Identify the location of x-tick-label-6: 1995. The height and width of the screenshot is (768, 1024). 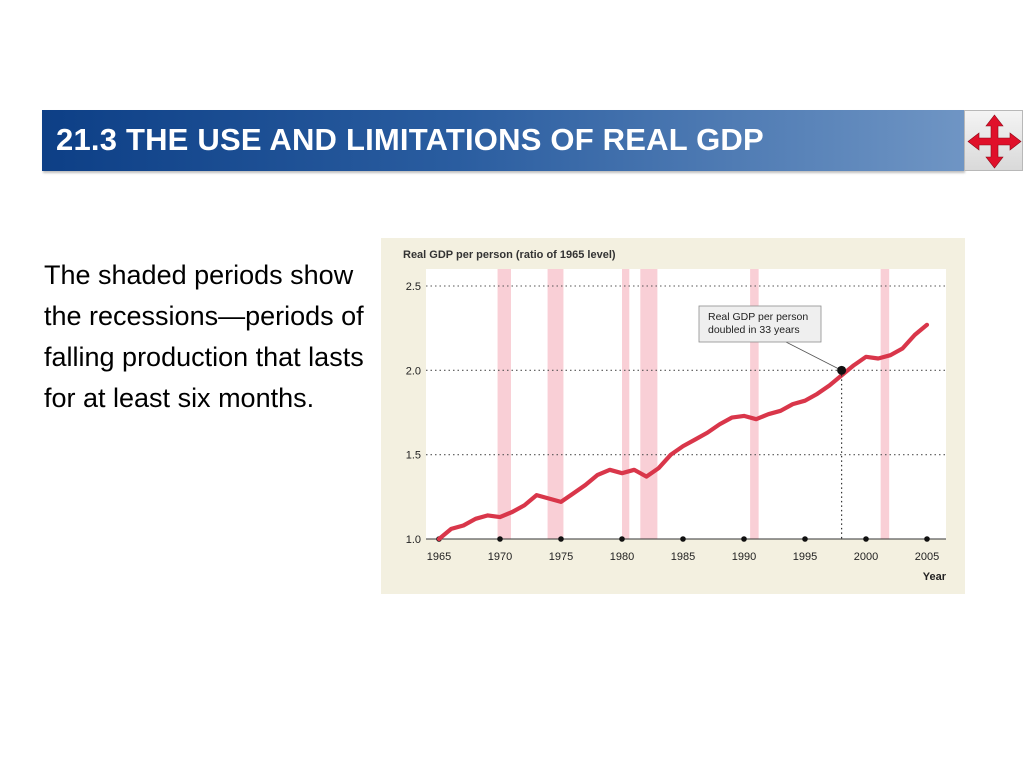
(805, 557).